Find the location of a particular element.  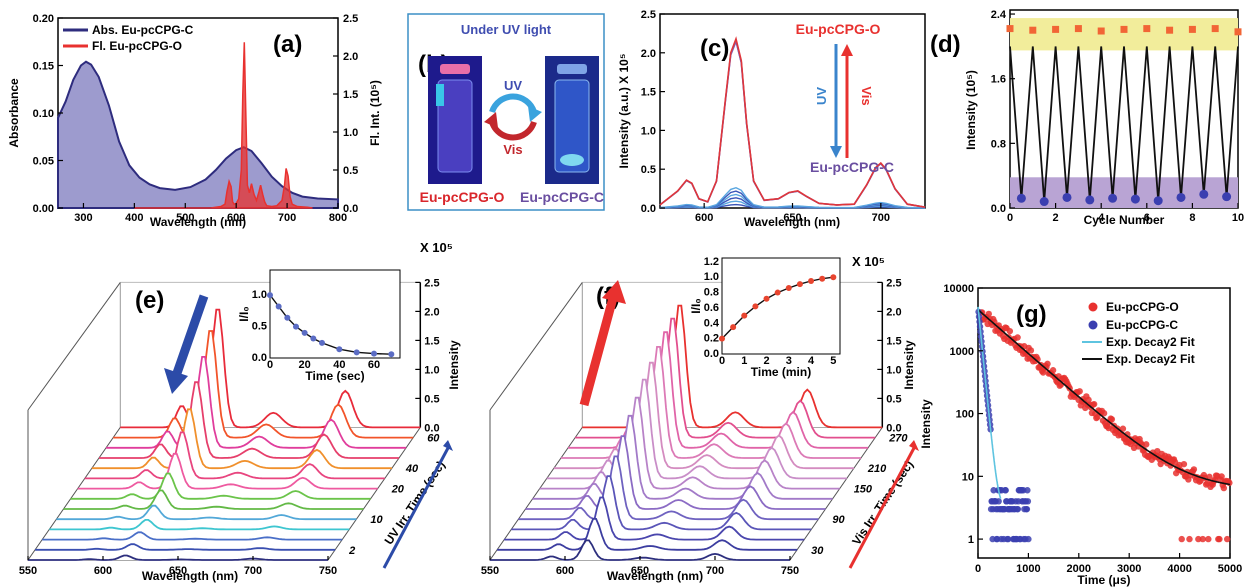

spectrum-curve-closed is located at coordinates (792, 197).